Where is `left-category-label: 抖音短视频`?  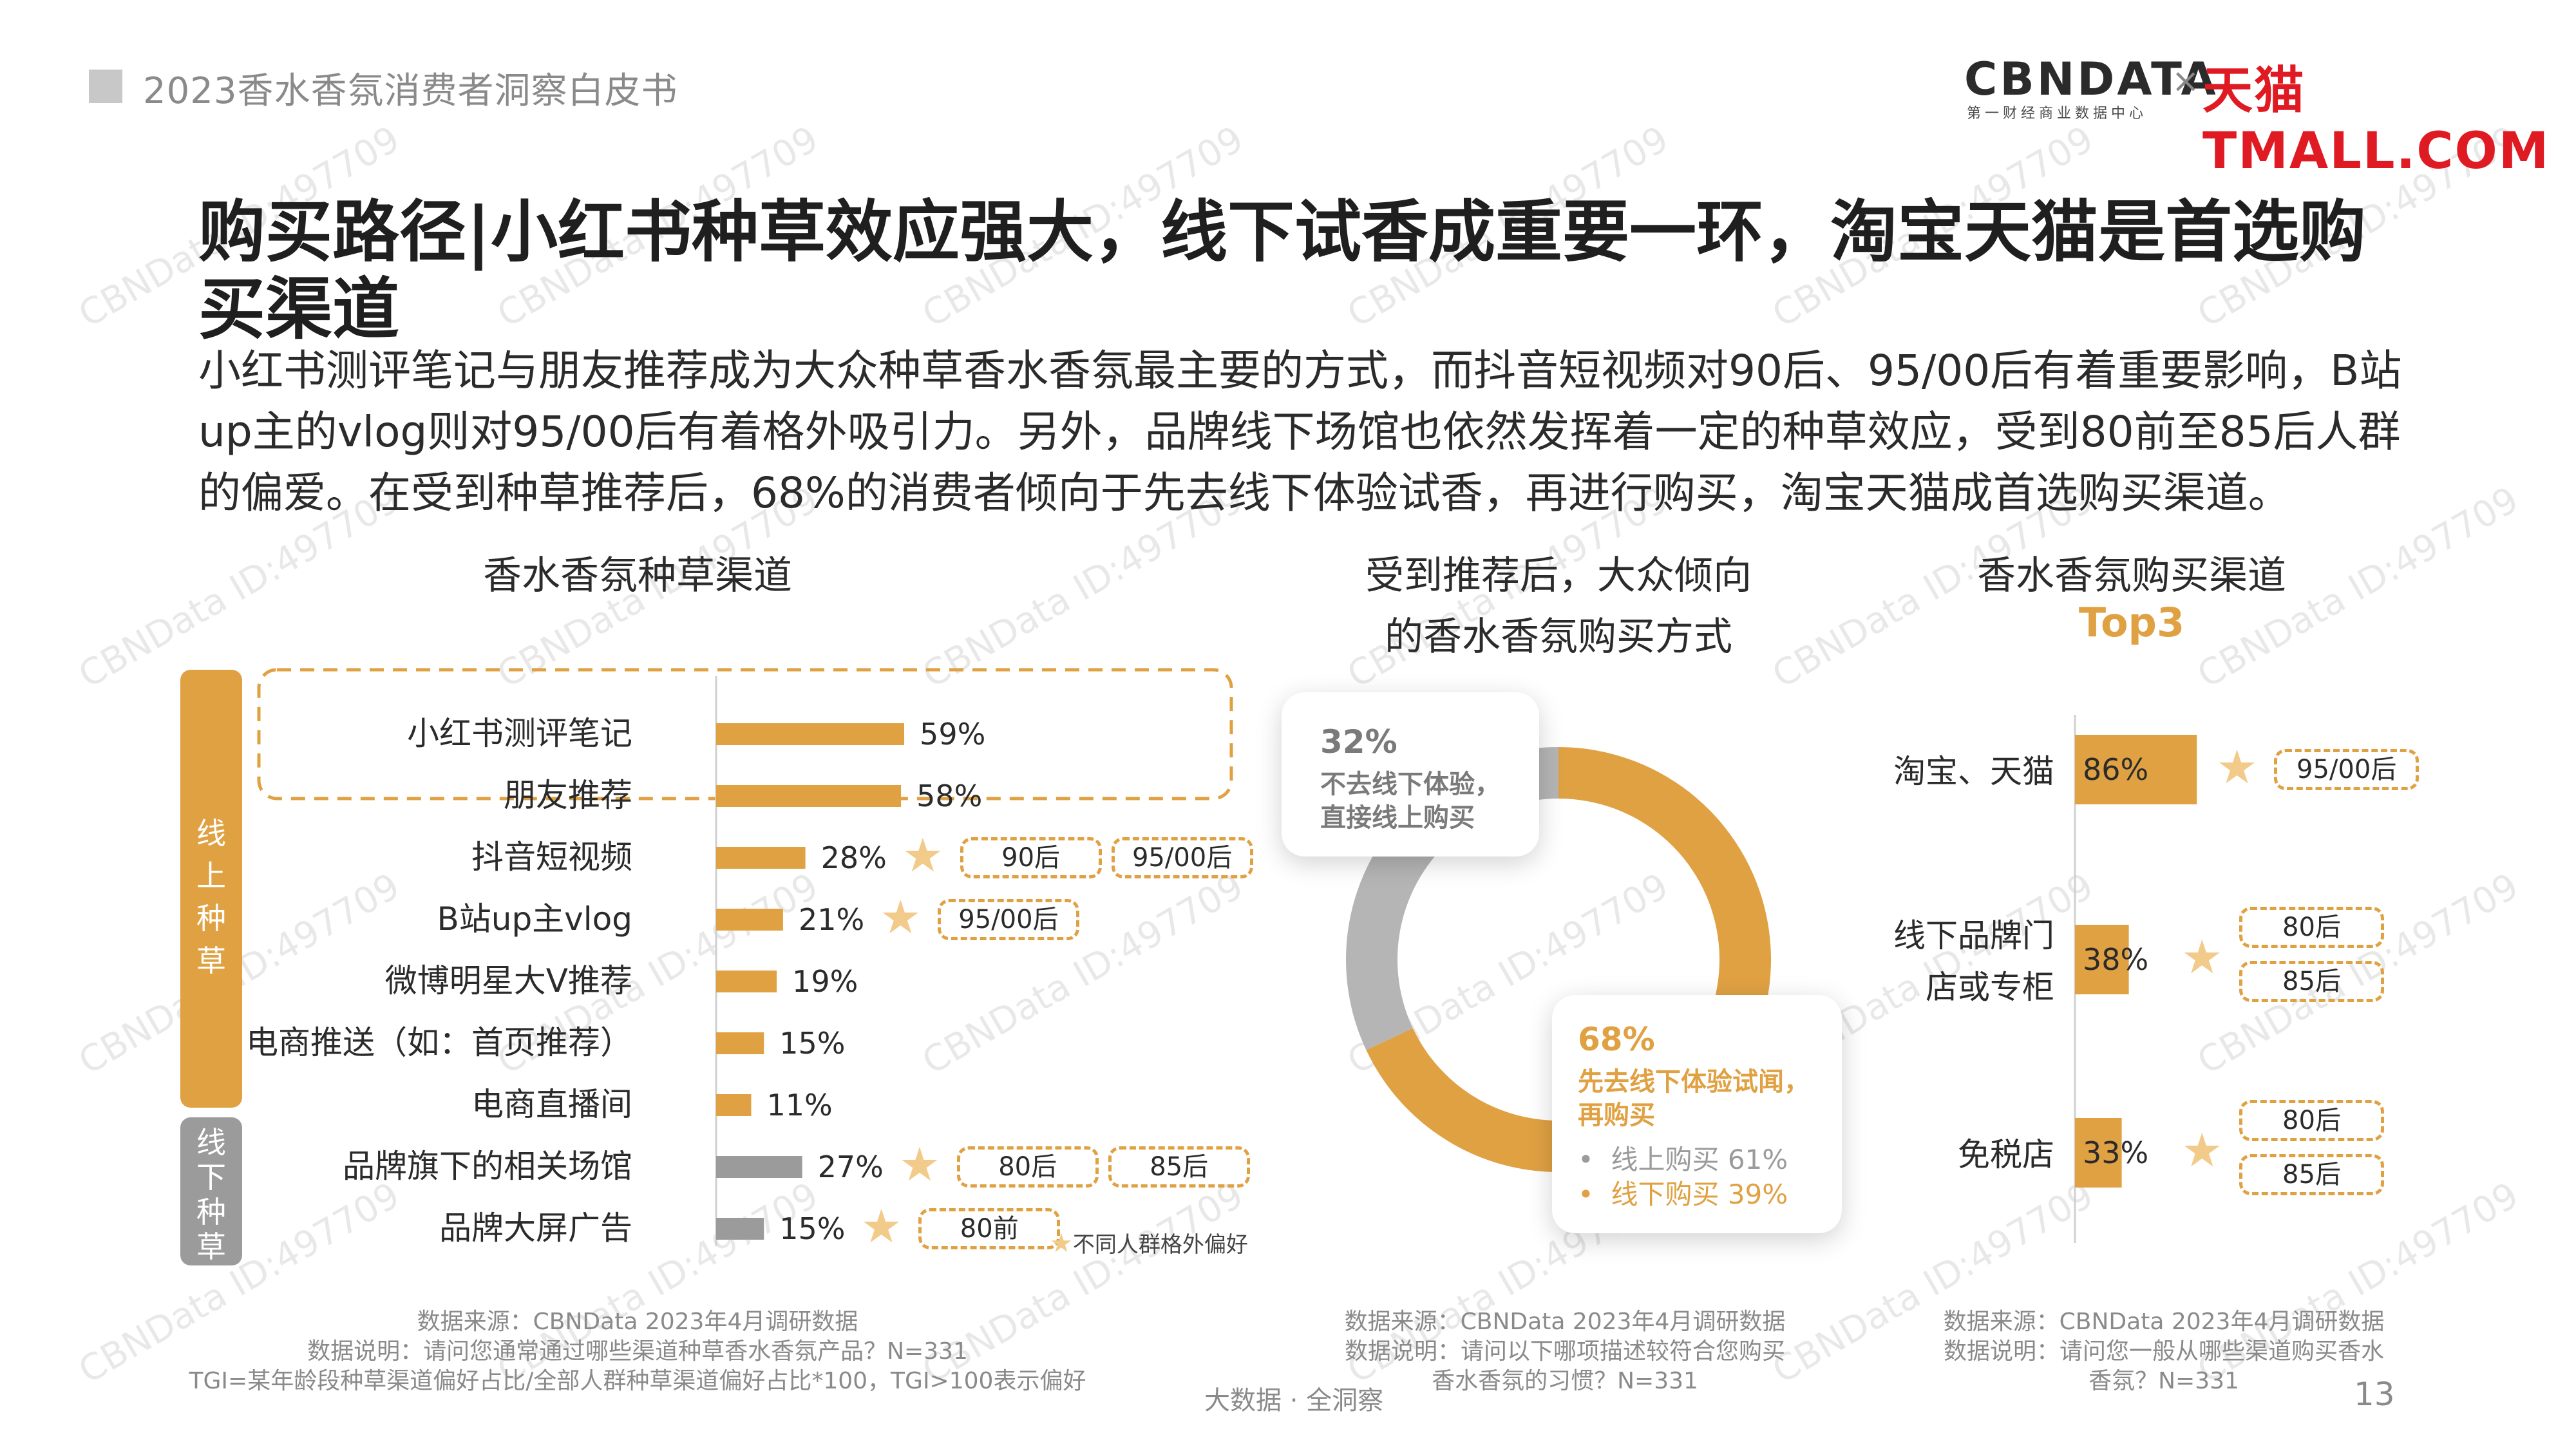
left-category-label: 抖音短视频 is located at coordinates (551, 857).